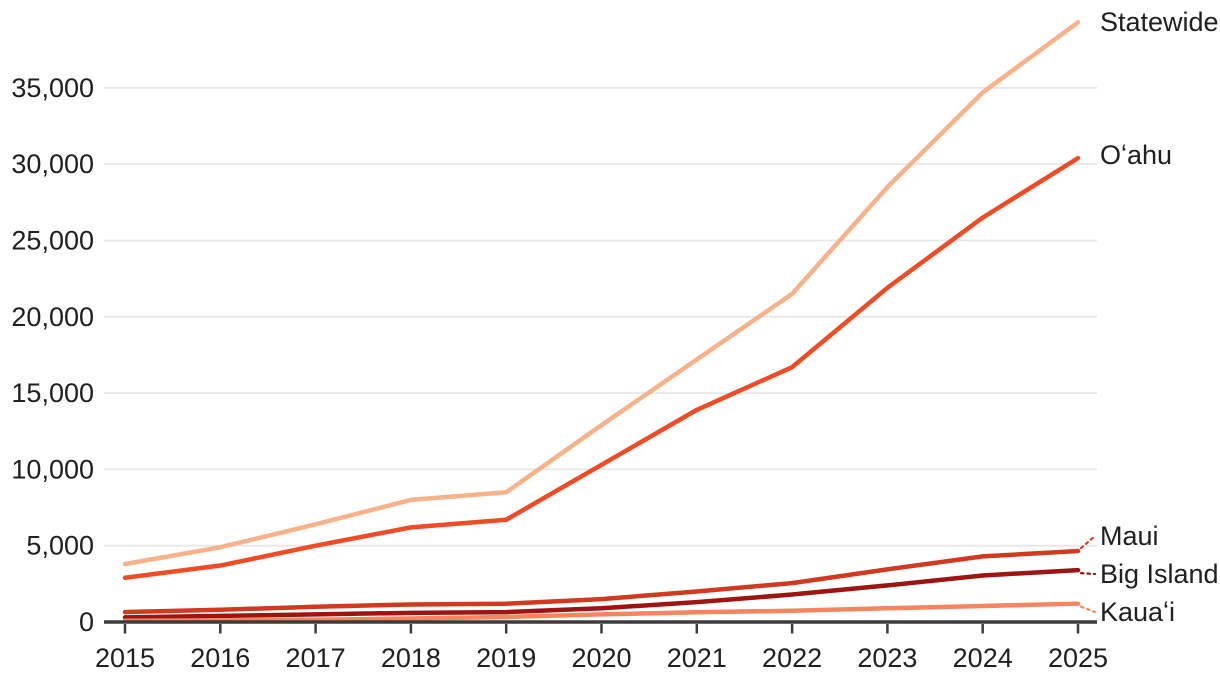  What do you see at coordinates (792, 658) in the screenshot?
I see `x-axis-tick-label: 2022` at bounding box center [792, 658].